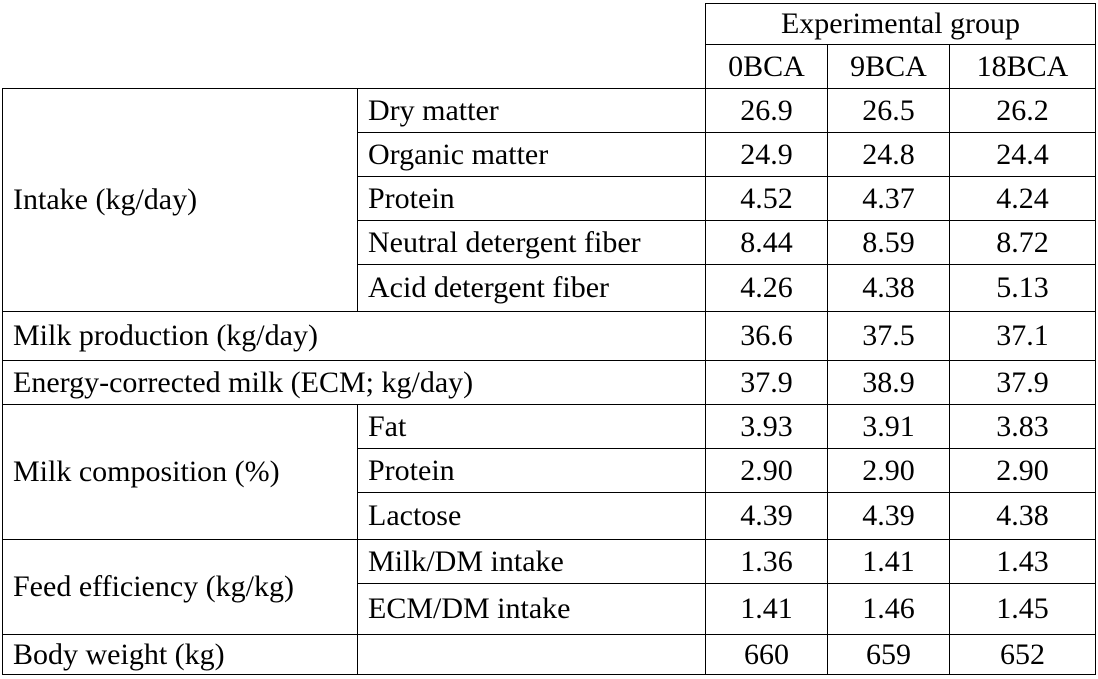 Image resolution: width=1098 pixels, height=679 pixels. I want to click on row-item: Acid detergent fiber, so click(531, 288).